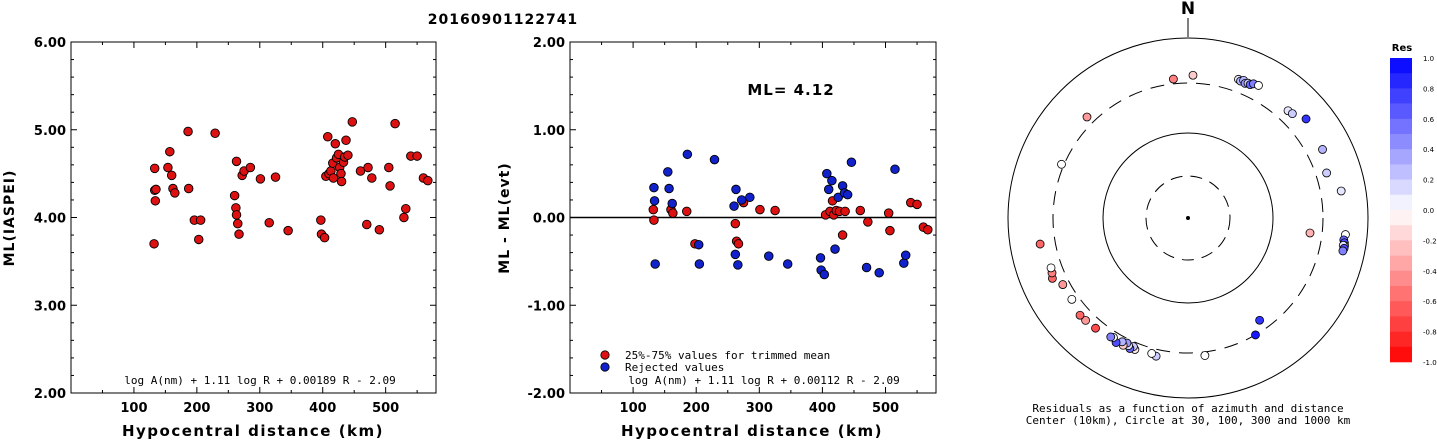  I want to click on north-label: N, so click(1188, 9).